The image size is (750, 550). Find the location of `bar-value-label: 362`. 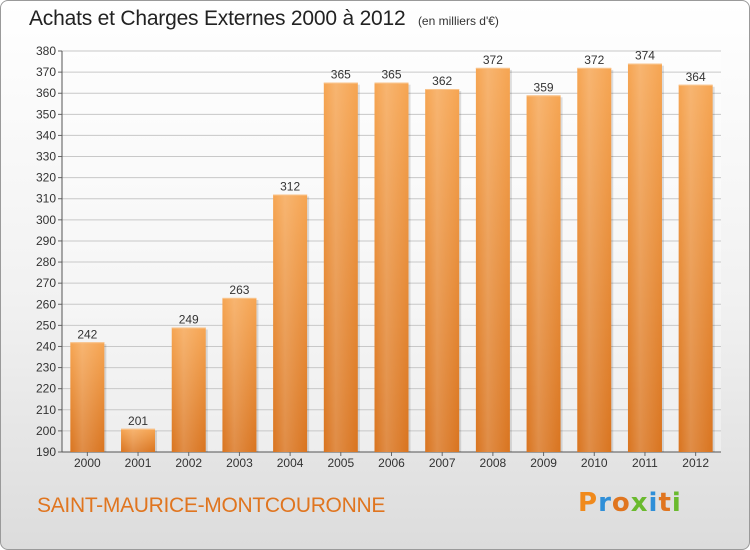

bar-value-label: 362 is located at coordinates (442, 81).